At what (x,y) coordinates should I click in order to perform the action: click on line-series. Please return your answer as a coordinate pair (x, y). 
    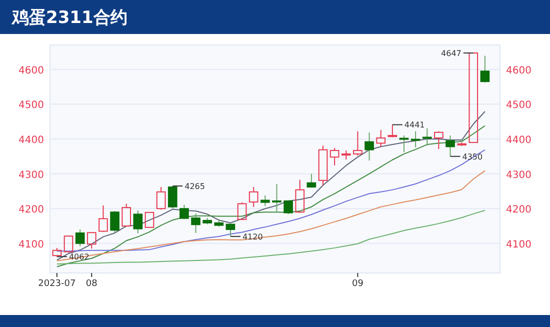
    Looking at the image, I should click on (271, 237).